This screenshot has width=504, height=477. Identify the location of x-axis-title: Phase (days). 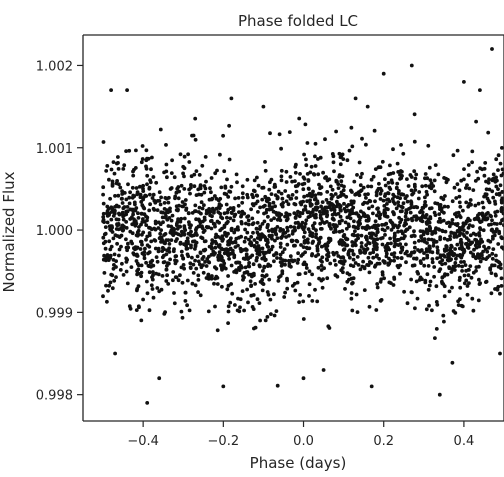
(298, 463).